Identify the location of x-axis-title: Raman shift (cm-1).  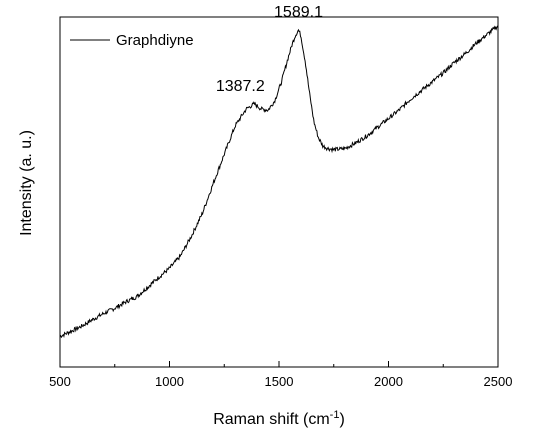
(279, 418).